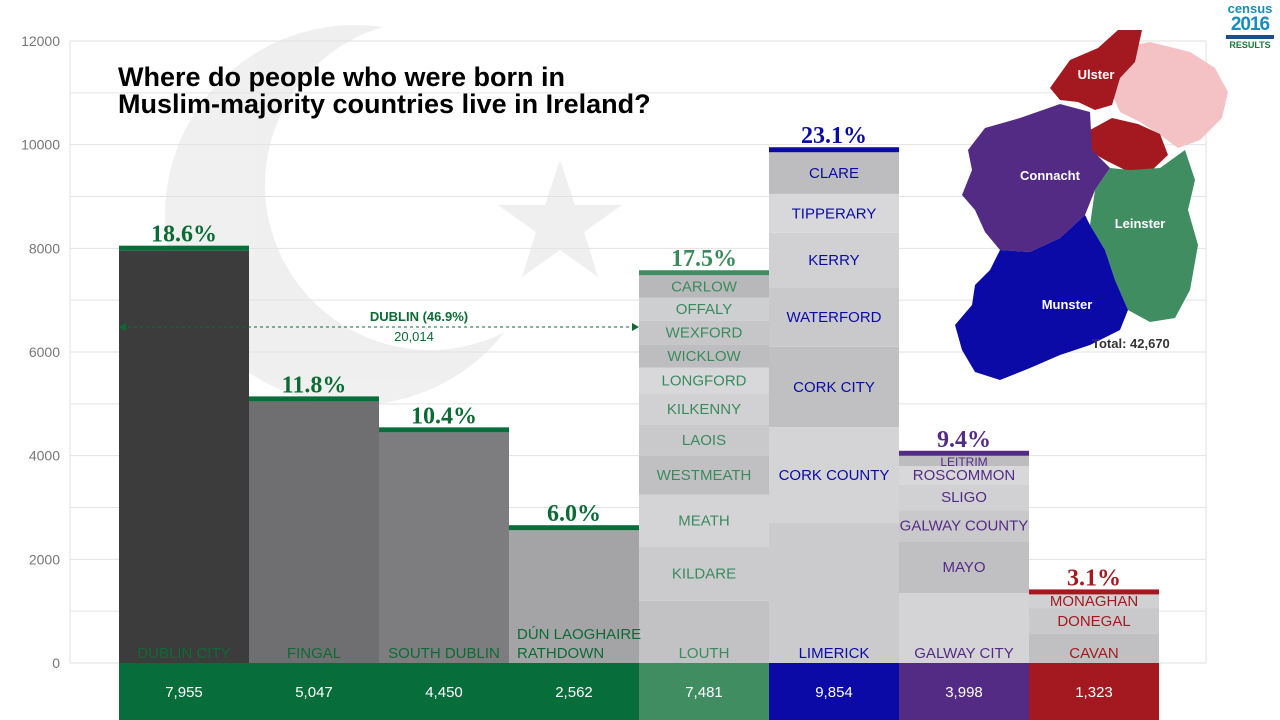 This screenshot has height=720, width=1280. Describe the element at coordinates (314, 653) in the screenshot. I see `bar-category-label: FINGAL` at that location.